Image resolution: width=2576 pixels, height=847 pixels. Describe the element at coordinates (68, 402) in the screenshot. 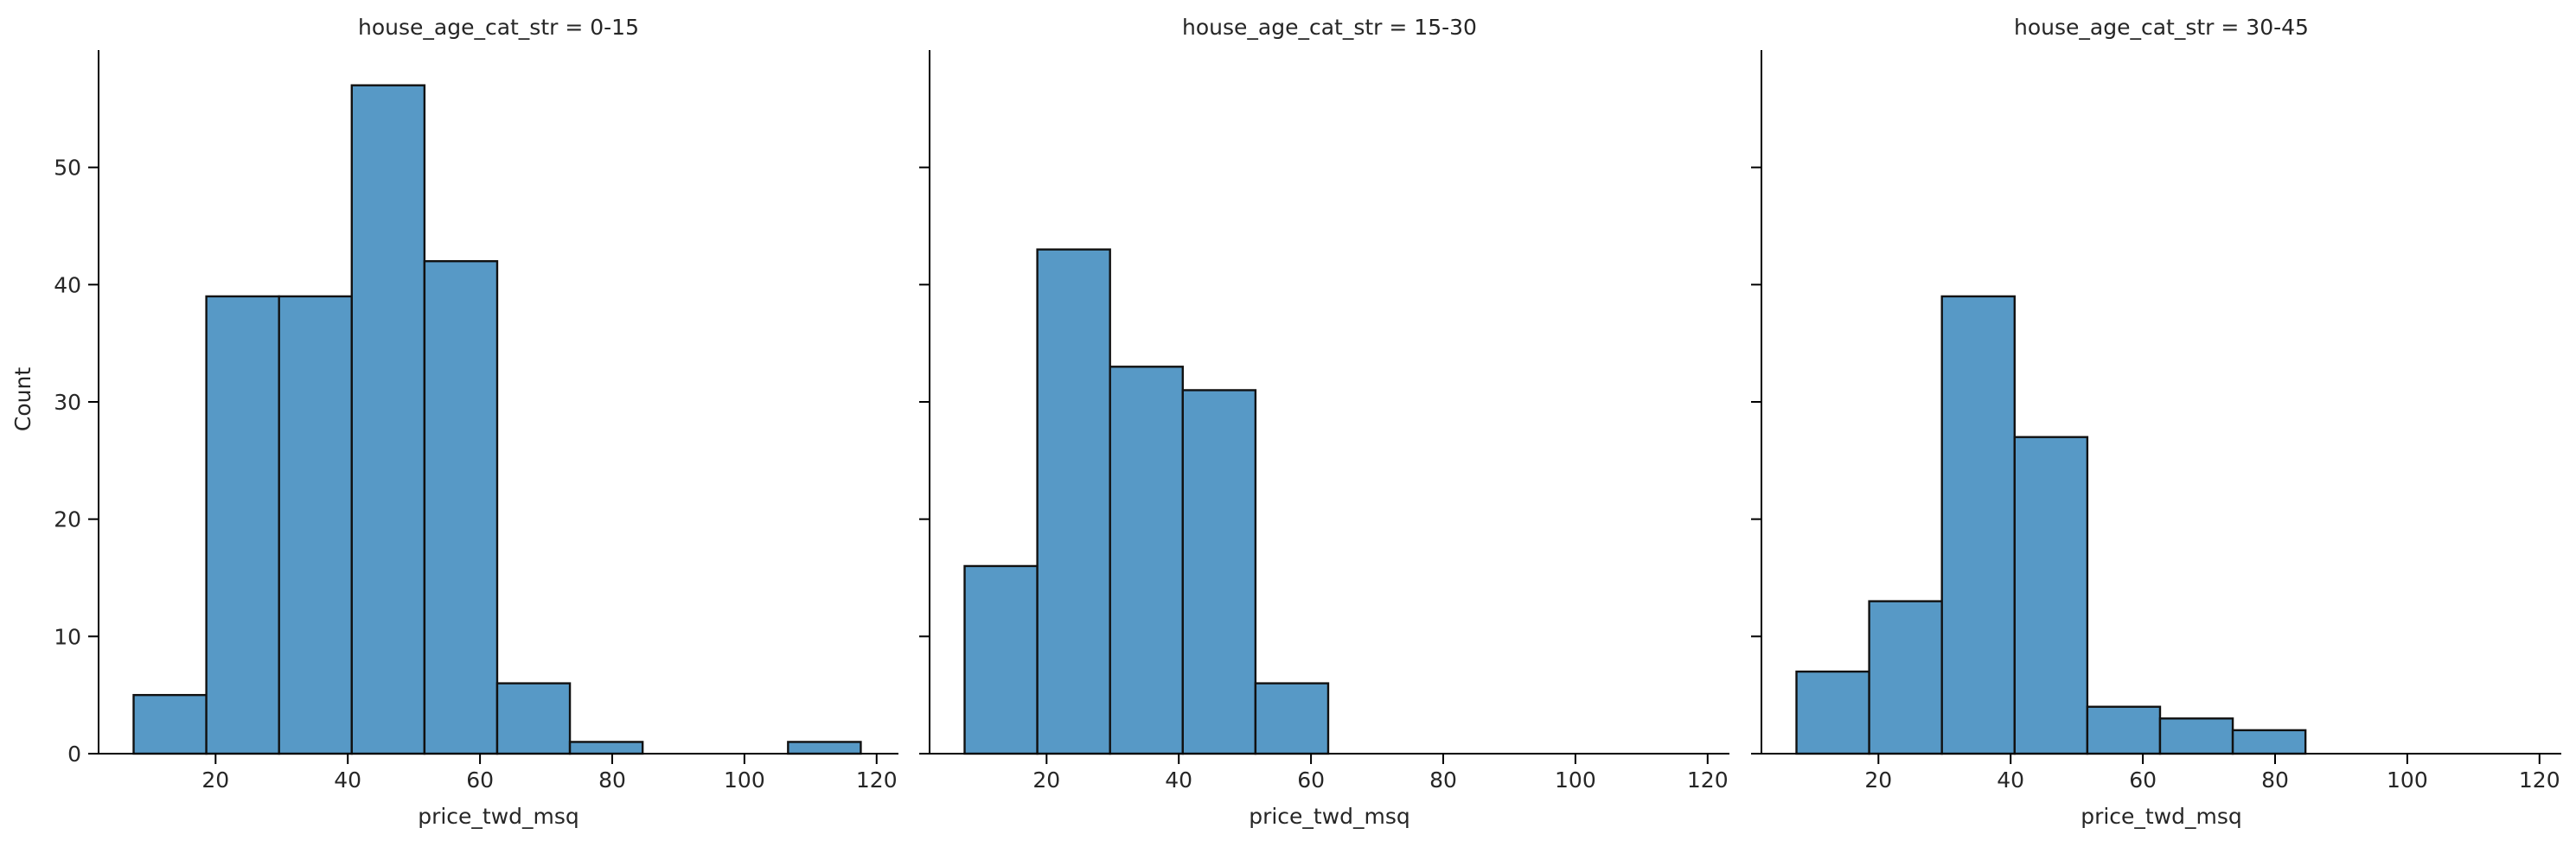

I see `y-tick-label: 30` at that location.